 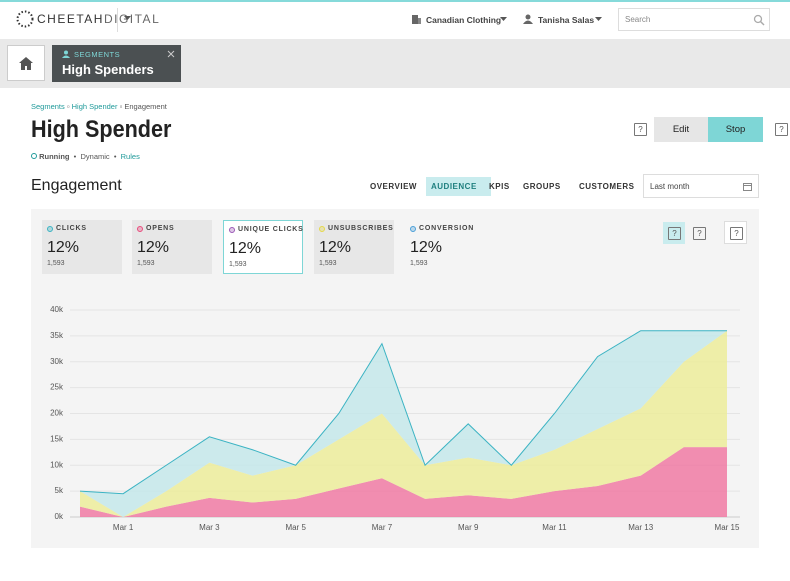 What do you see at coordinates (528, 19) in the screenshot?
I see `user-icon` at bounding box center [528, 19].